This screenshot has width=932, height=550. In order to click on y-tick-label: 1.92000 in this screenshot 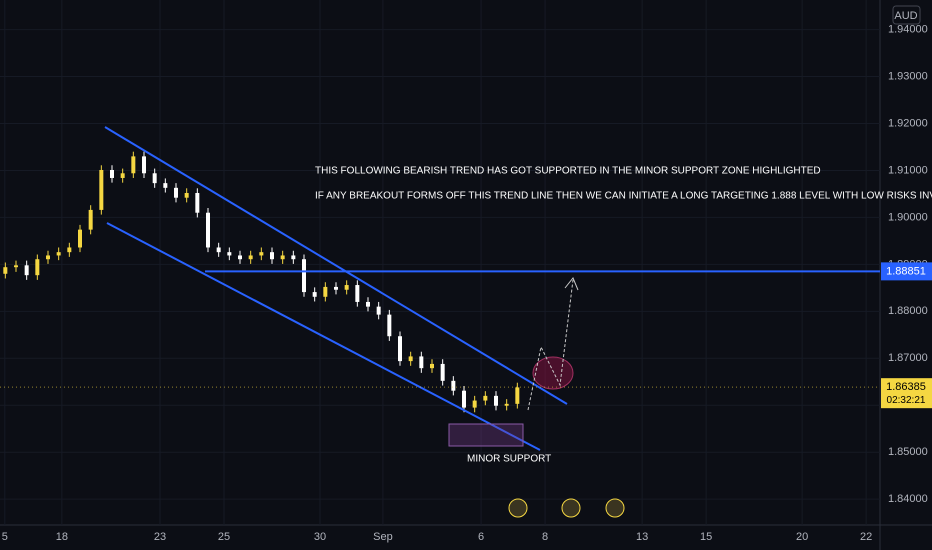, I will do `click(908, 123)`.